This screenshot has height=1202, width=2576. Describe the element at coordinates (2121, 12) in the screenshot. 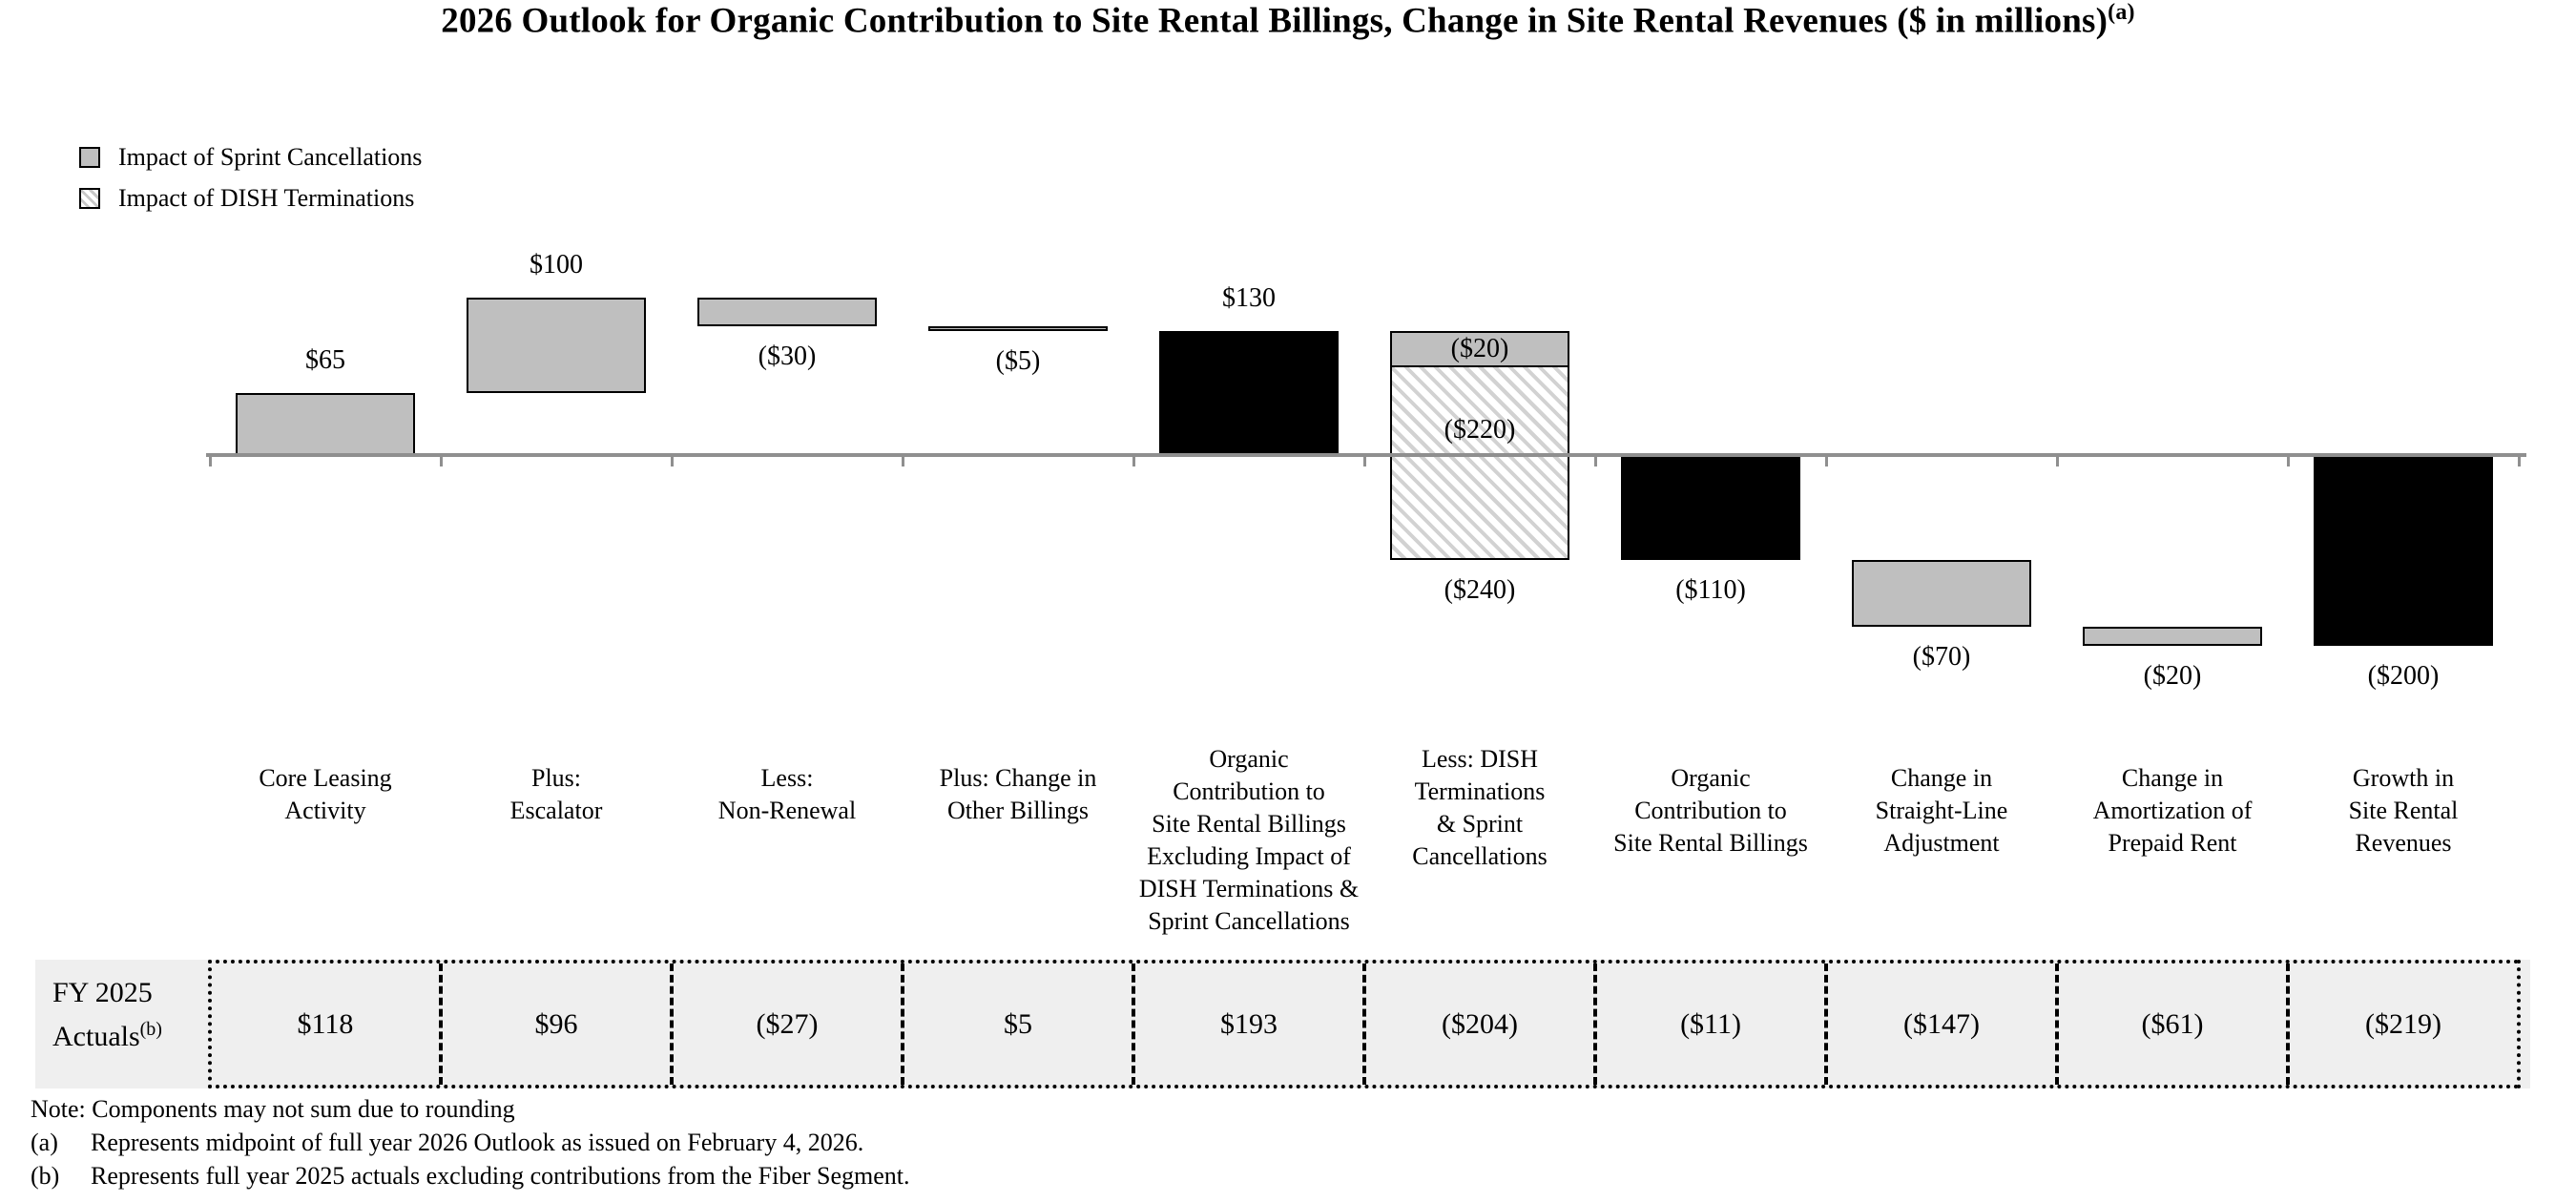

I see `chart-title-footnote-marker: (a)` at that location.